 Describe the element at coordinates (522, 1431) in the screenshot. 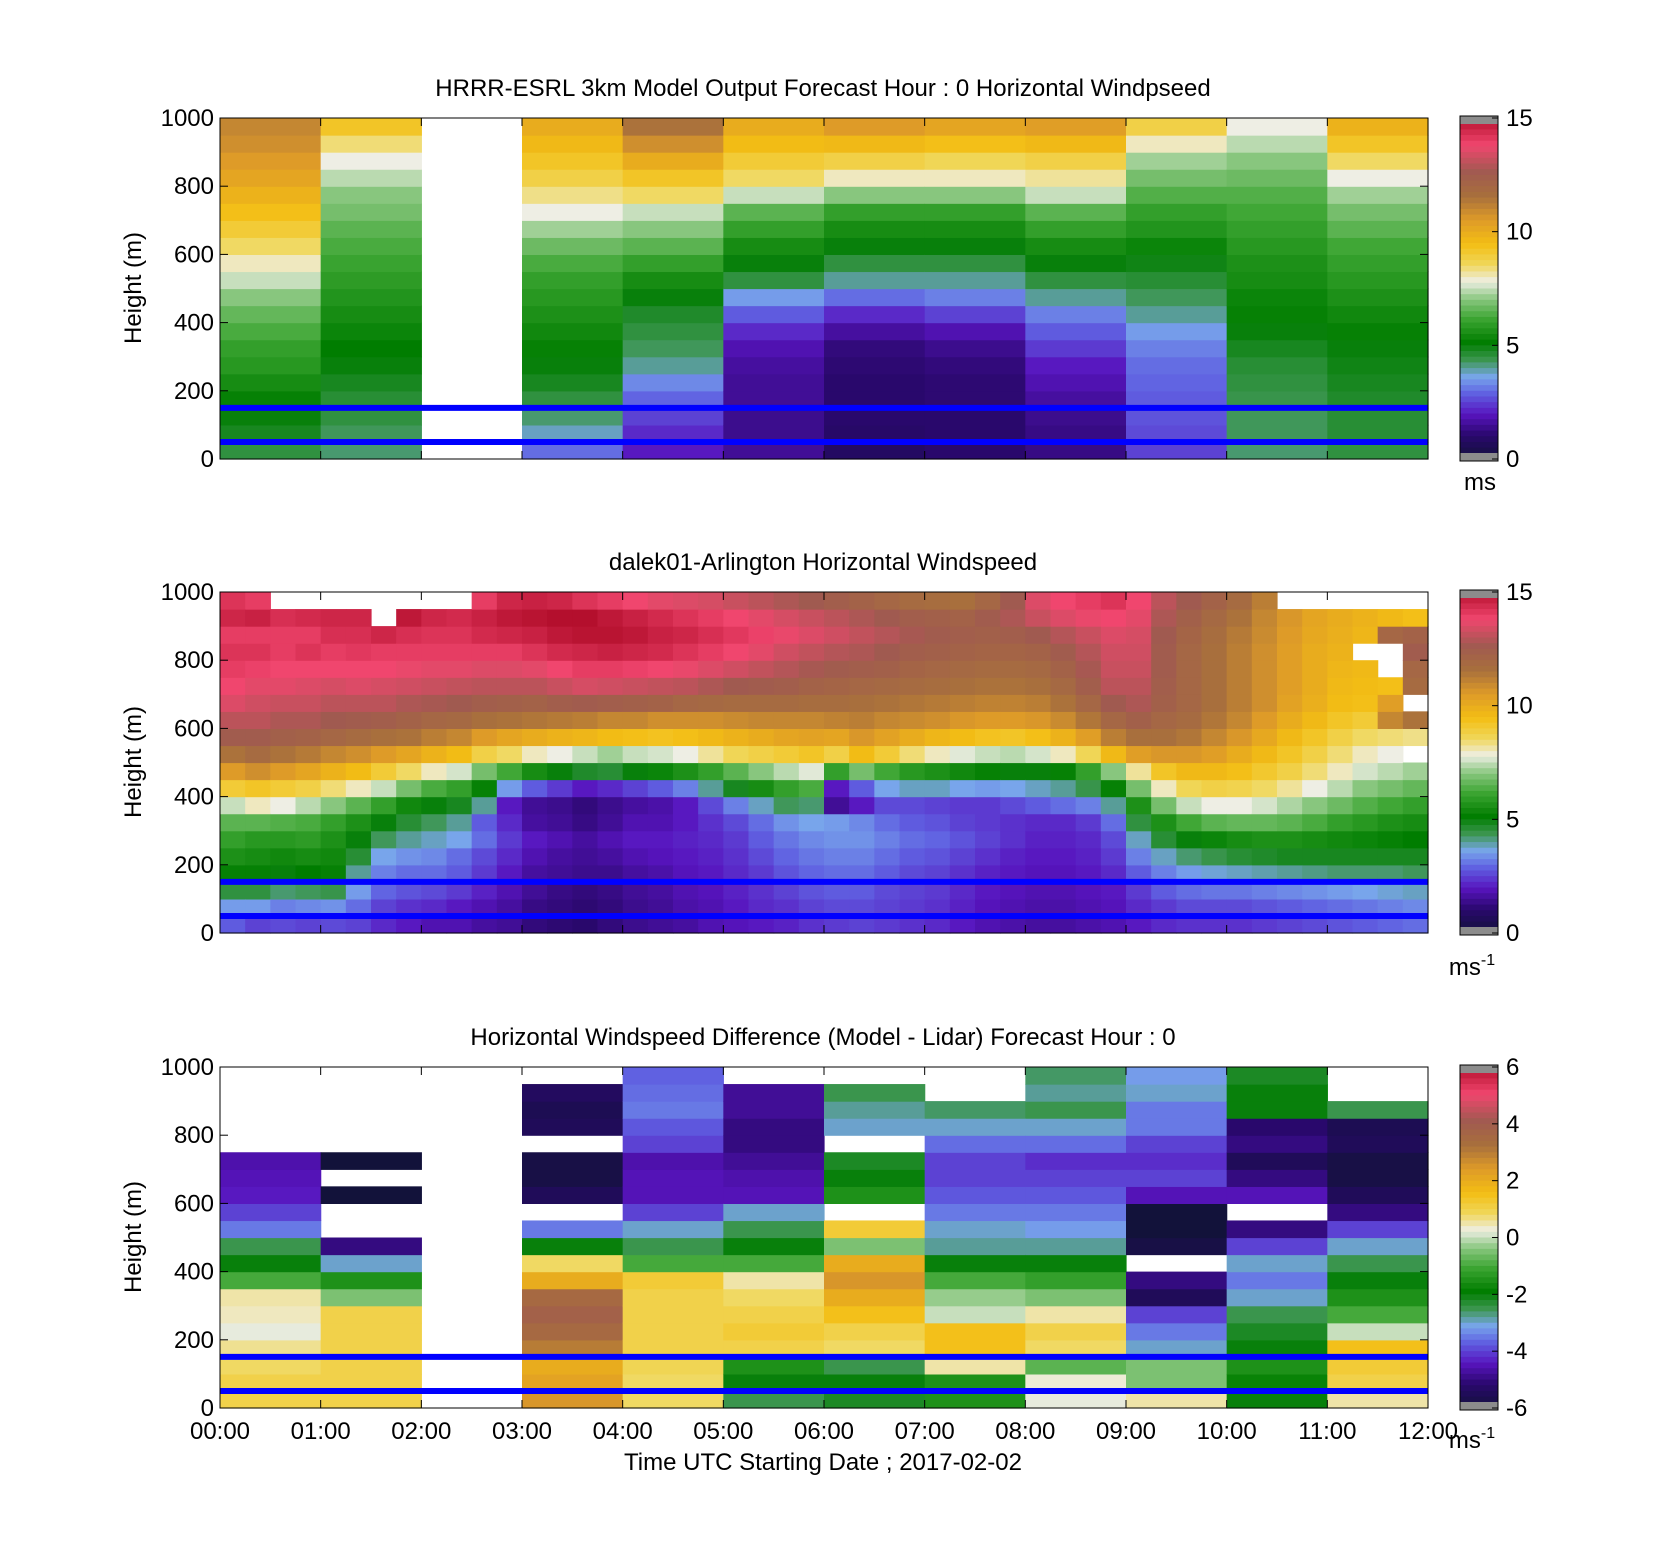

I see `x-tick-label: 03:00` at that location.